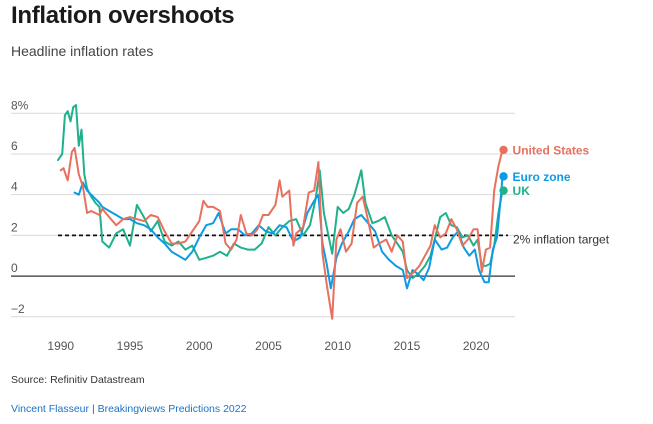  Describe the element at coordinates (78, 380) in the screenshot. I see `source-note: Source: Refinitiv Datastream` at that location.